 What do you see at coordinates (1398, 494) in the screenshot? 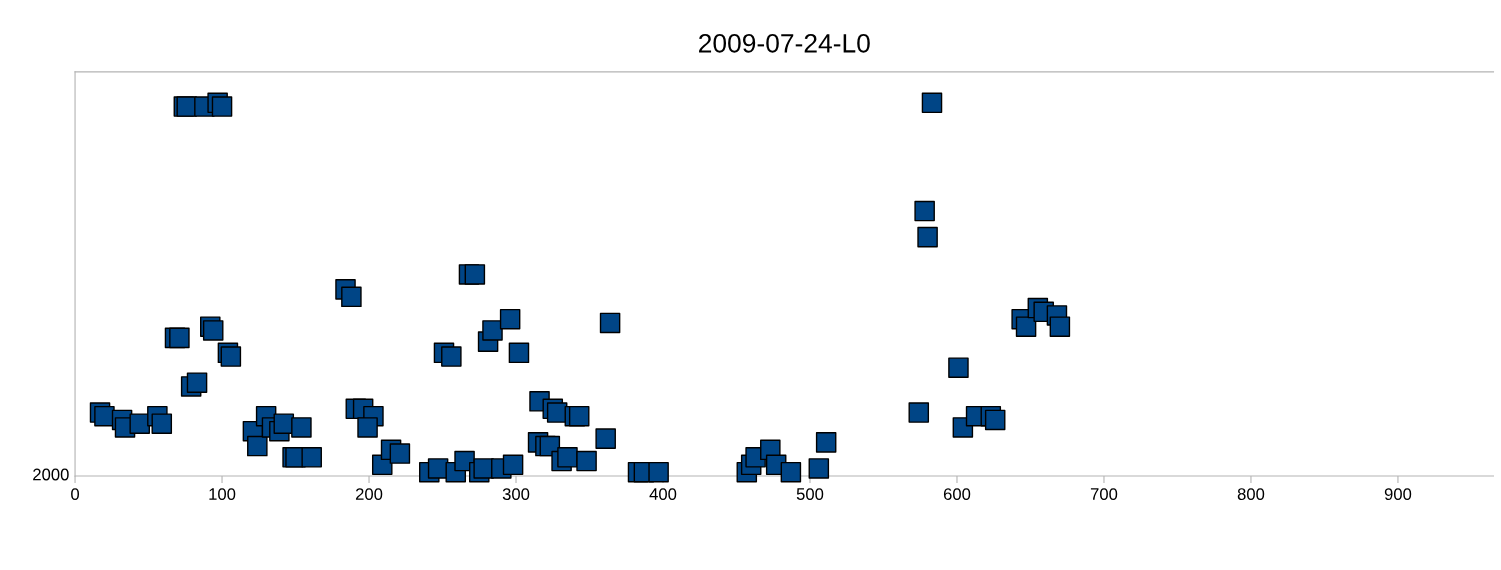
I see `x-tick-label: 900` at bounding box center [1398, 494].